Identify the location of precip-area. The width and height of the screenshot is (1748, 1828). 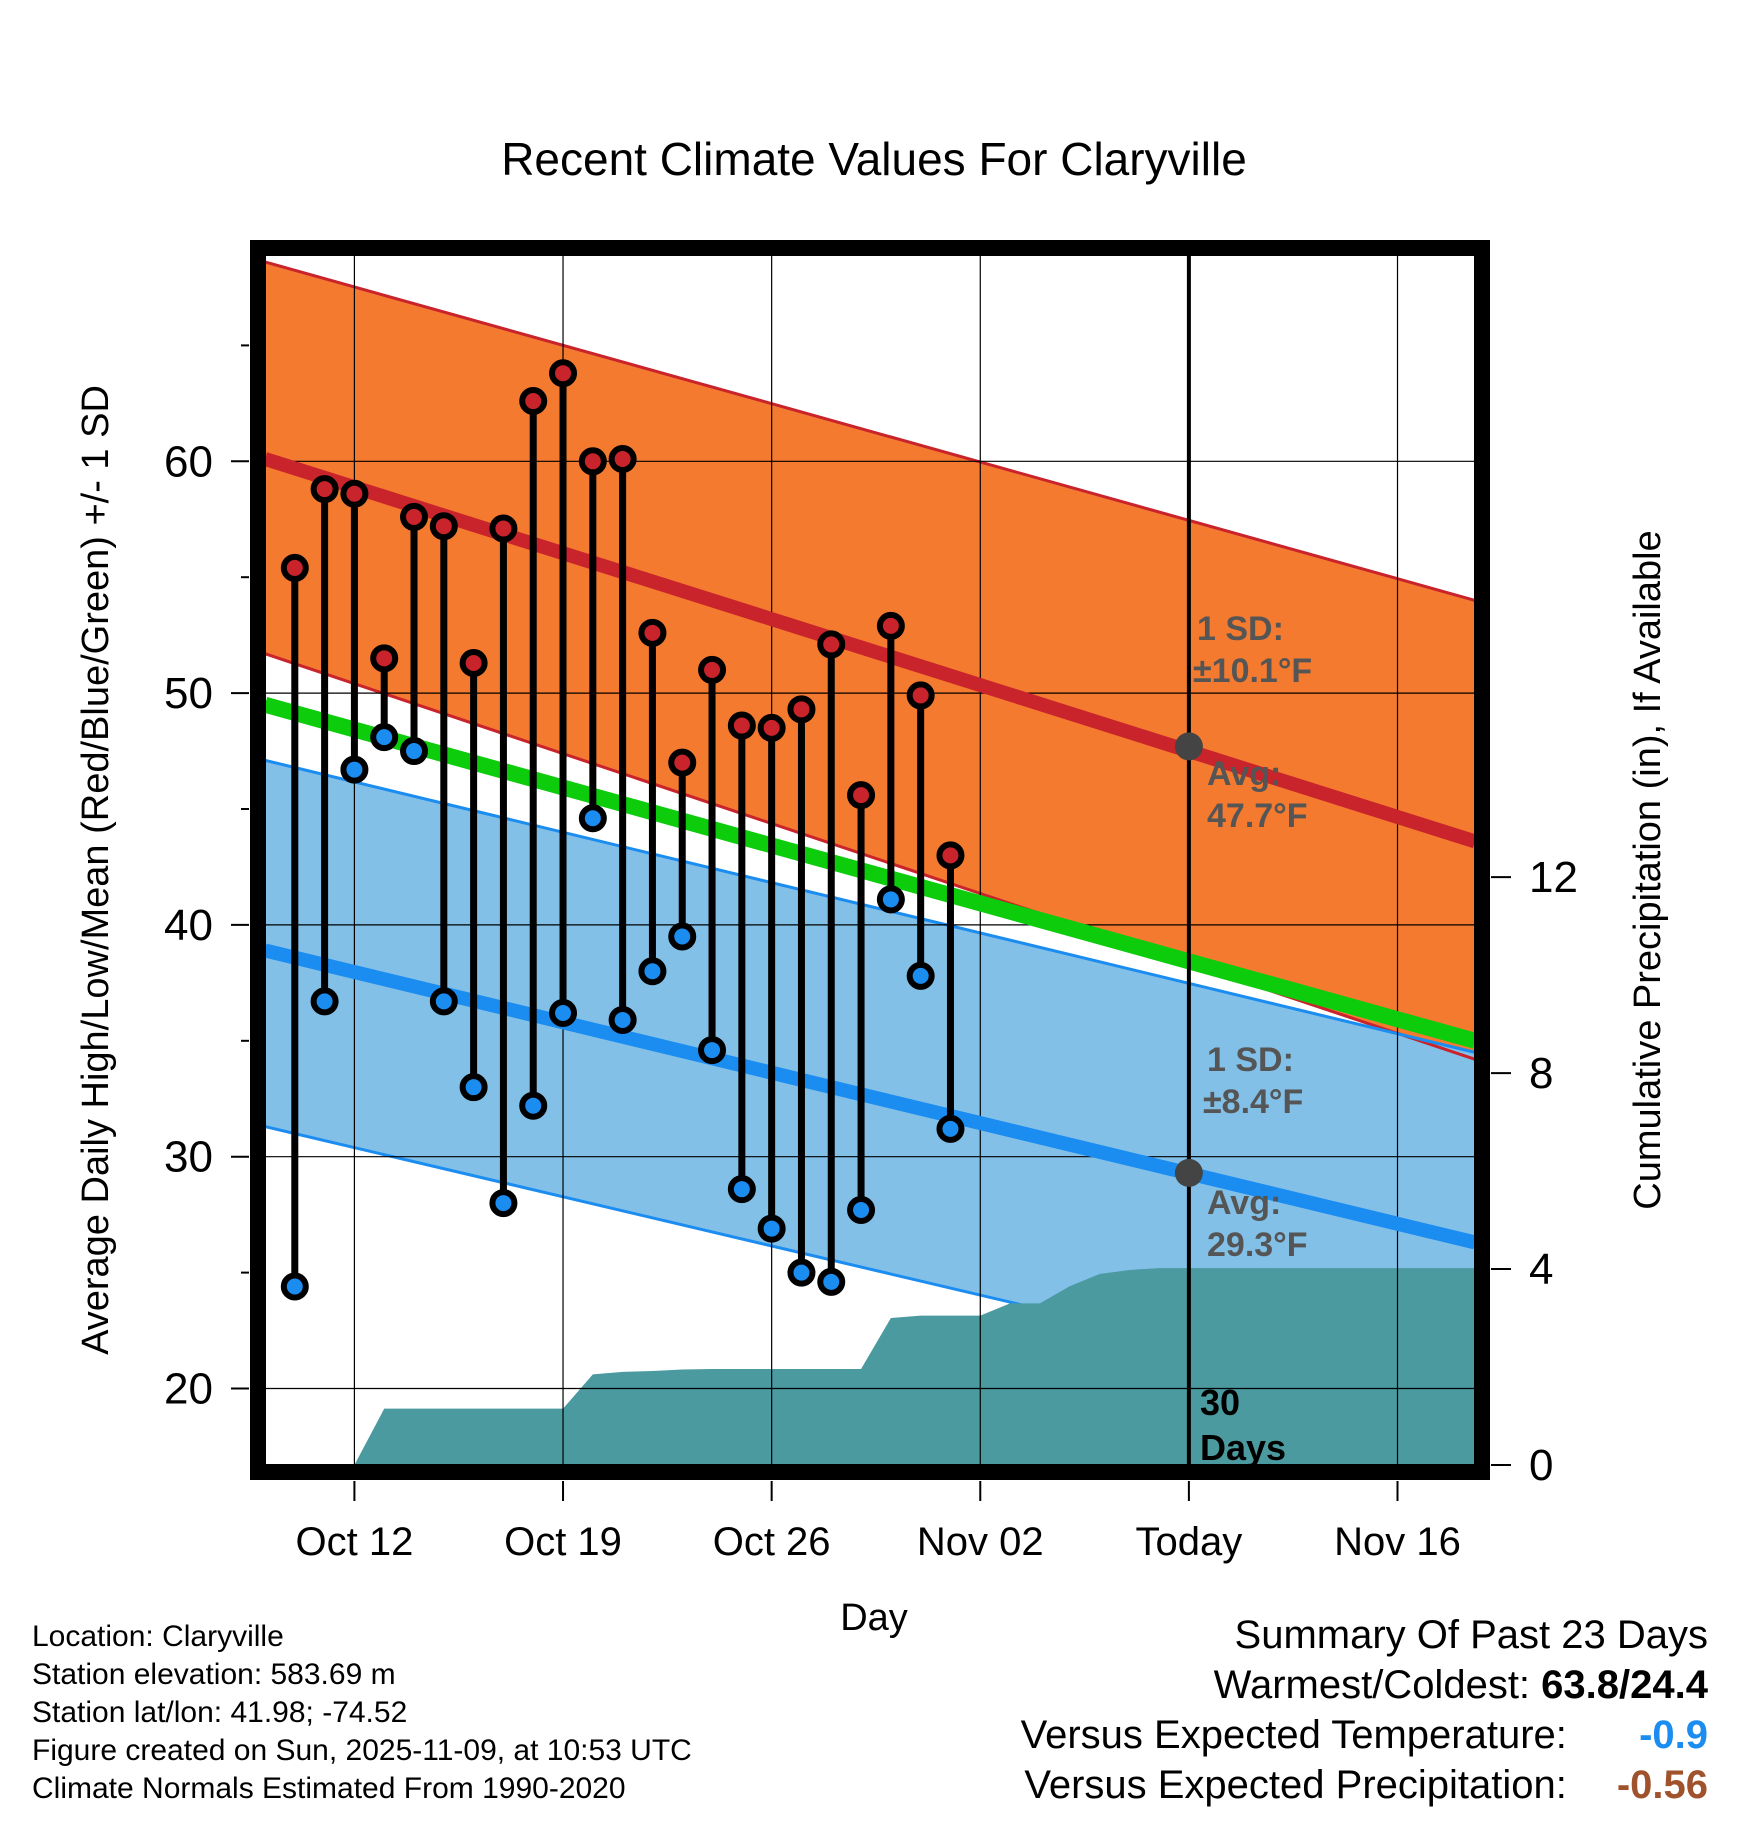
(914, 1366).